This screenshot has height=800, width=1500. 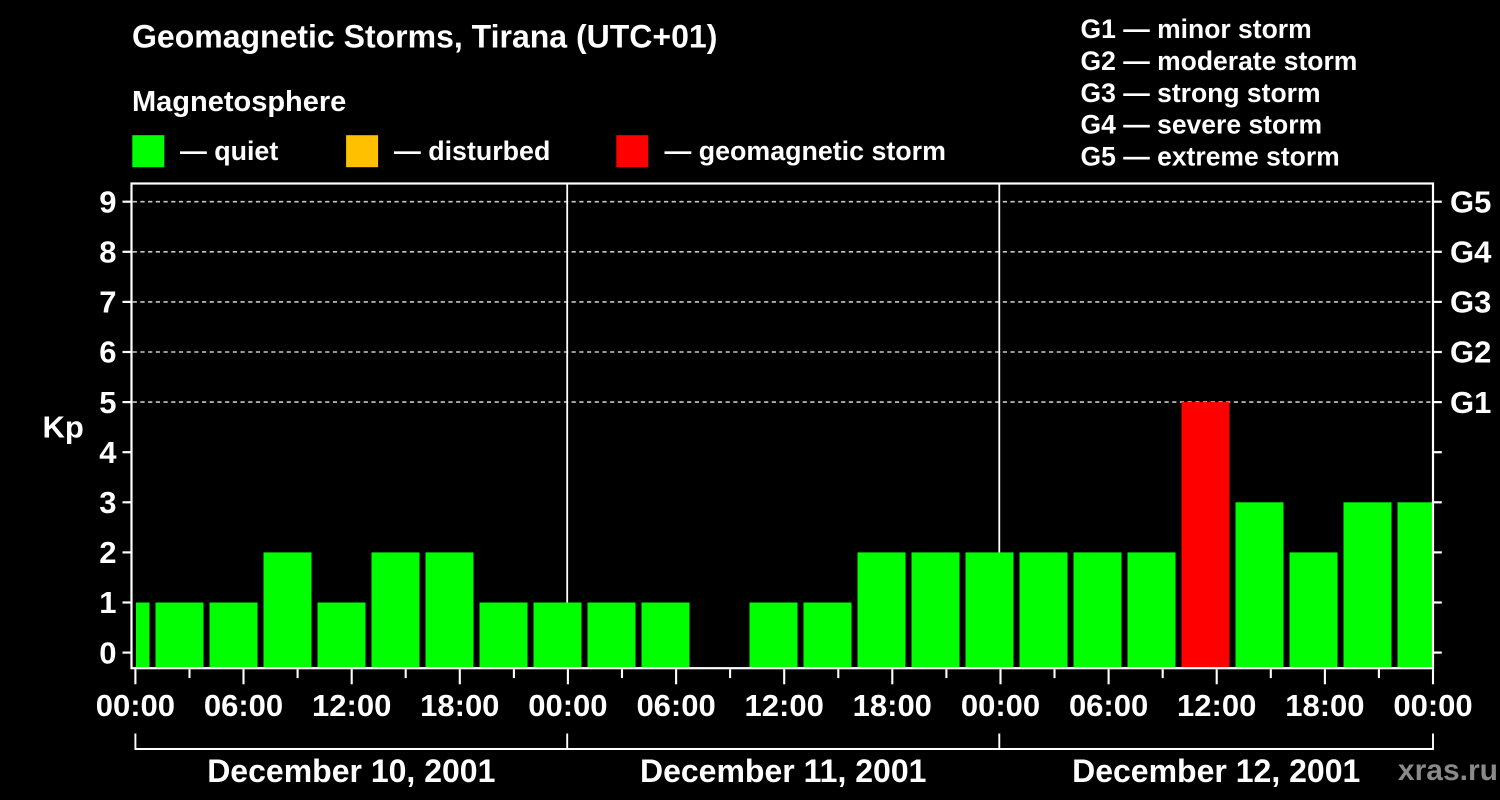 I want to click on svg-text: G1 — minor storm, so click(x=1196, y=29).